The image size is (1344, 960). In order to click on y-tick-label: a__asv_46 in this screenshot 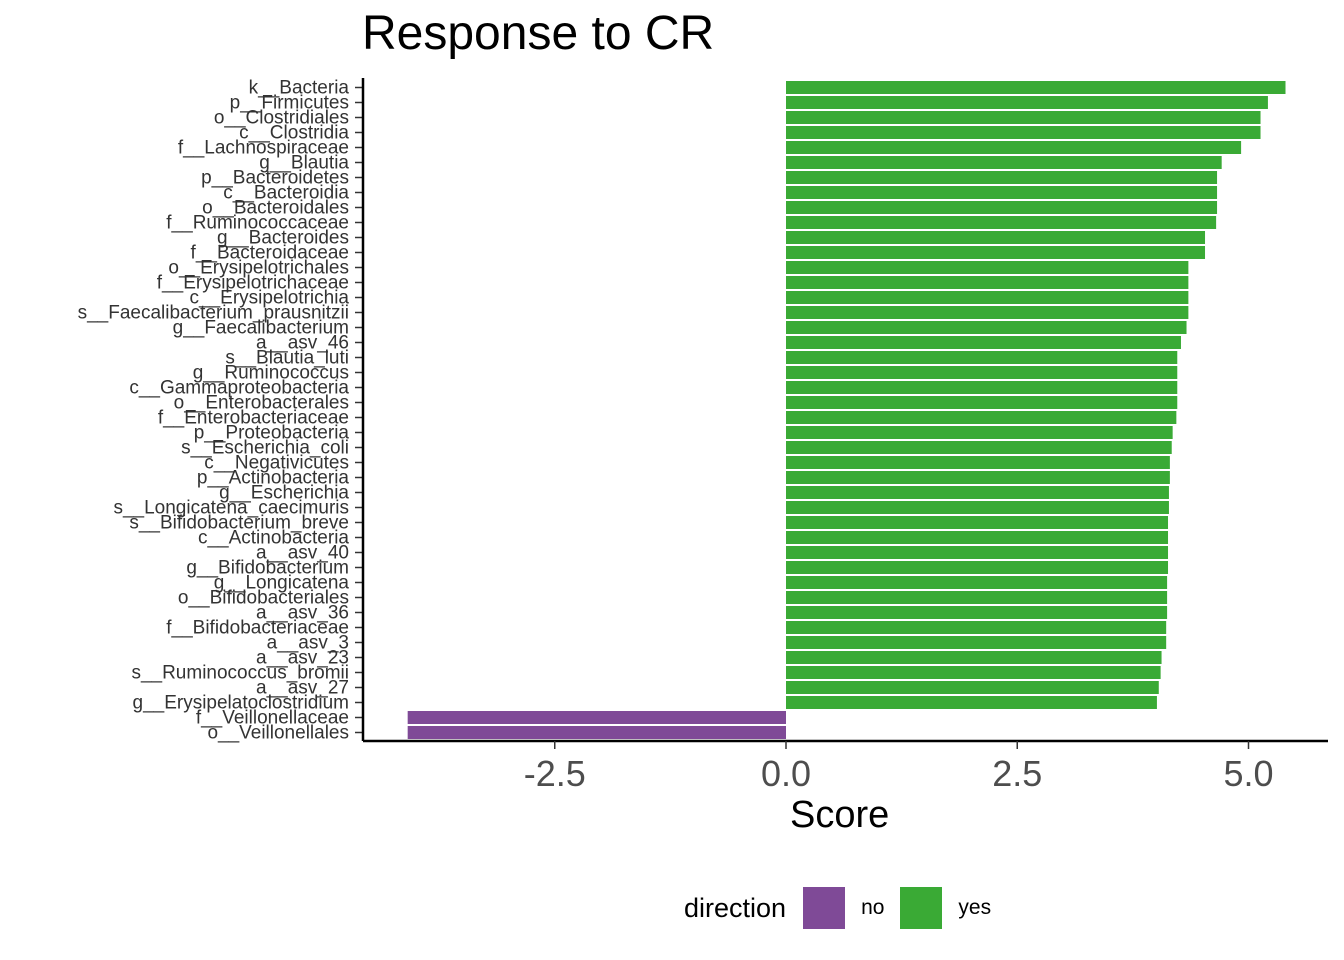, I will do `click(302, 343)`.